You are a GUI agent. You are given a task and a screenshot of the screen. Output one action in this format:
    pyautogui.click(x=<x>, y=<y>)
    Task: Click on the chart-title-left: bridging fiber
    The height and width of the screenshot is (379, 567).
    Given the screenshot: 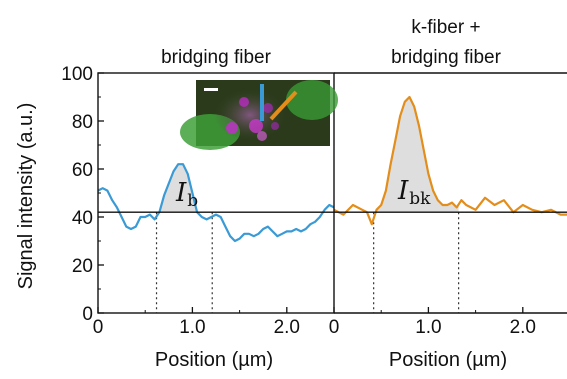 What is the action you would take?
    pyautogui.click(x=216, y=57)
    